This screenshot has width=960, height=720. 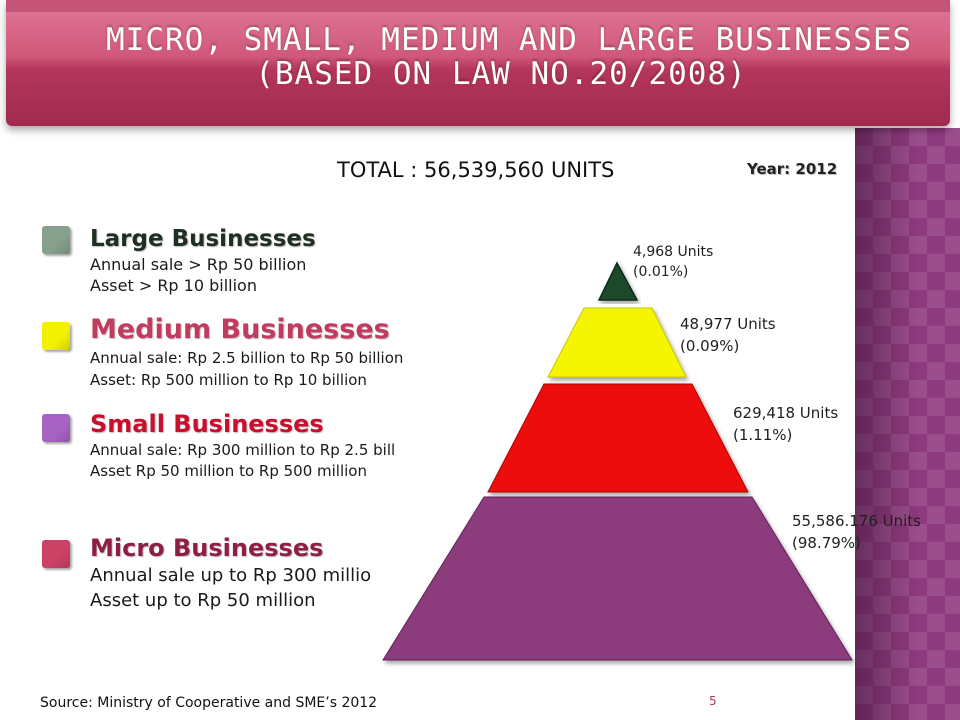 What do you see at coordinates (728, 335) in the screenshot?
I see `pyramid-label-medium: 48,977 Units (0.09%)` at bounding box center [728, 335].